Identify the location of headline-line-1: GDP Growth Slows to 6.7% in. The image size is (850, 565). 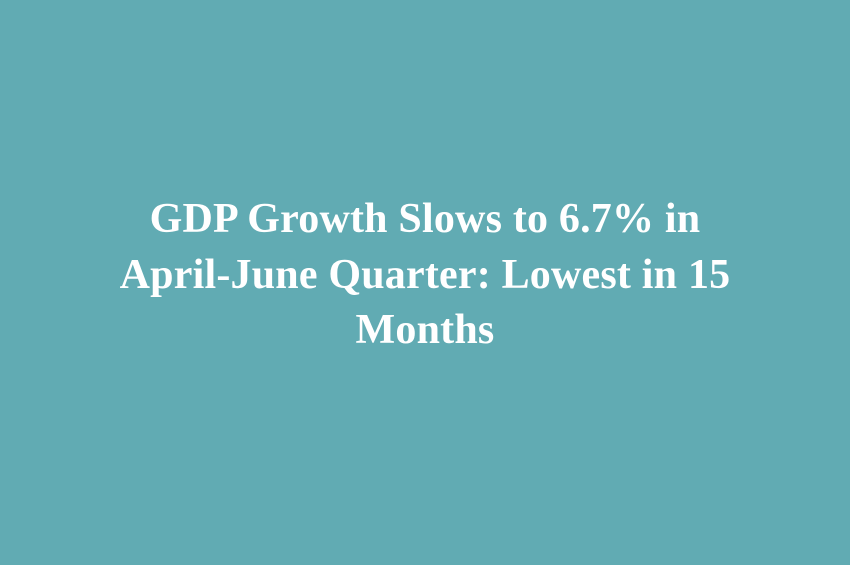
(425, 219).